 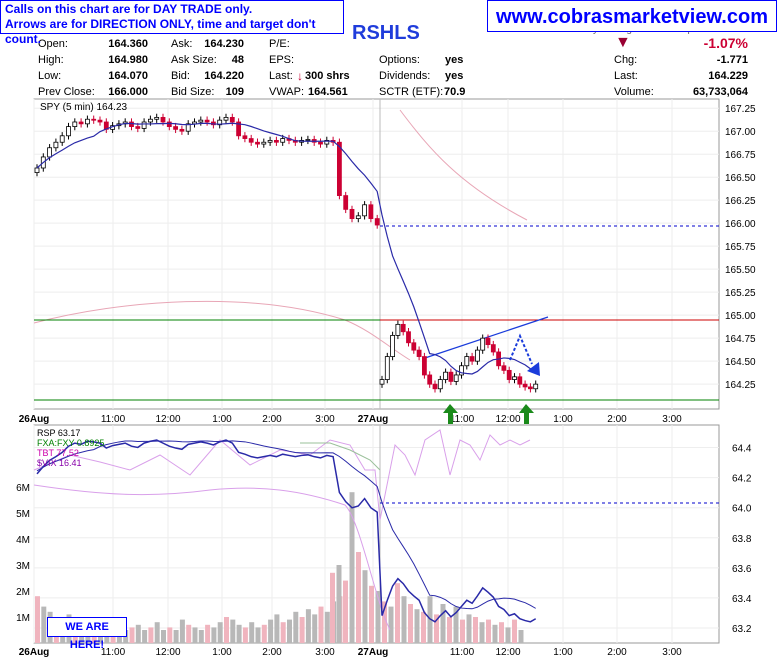 What do you see at coordinates (740, 224) in the screenshot?
I see `spy-y-tick: 166.00` at bounding box center [740, 224].